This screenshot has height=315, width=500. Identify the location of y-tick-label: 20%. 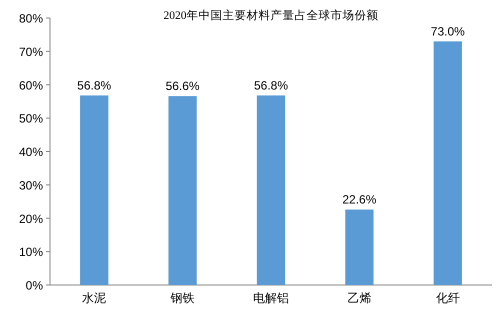
(31, 219).